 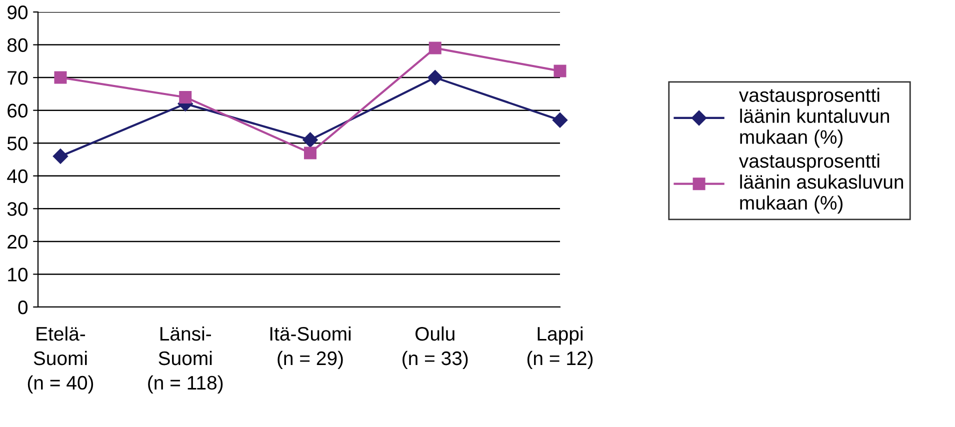 I want to click on x-tick-label: Itä-Suomi (n = 29), so click(x=310, y=348).